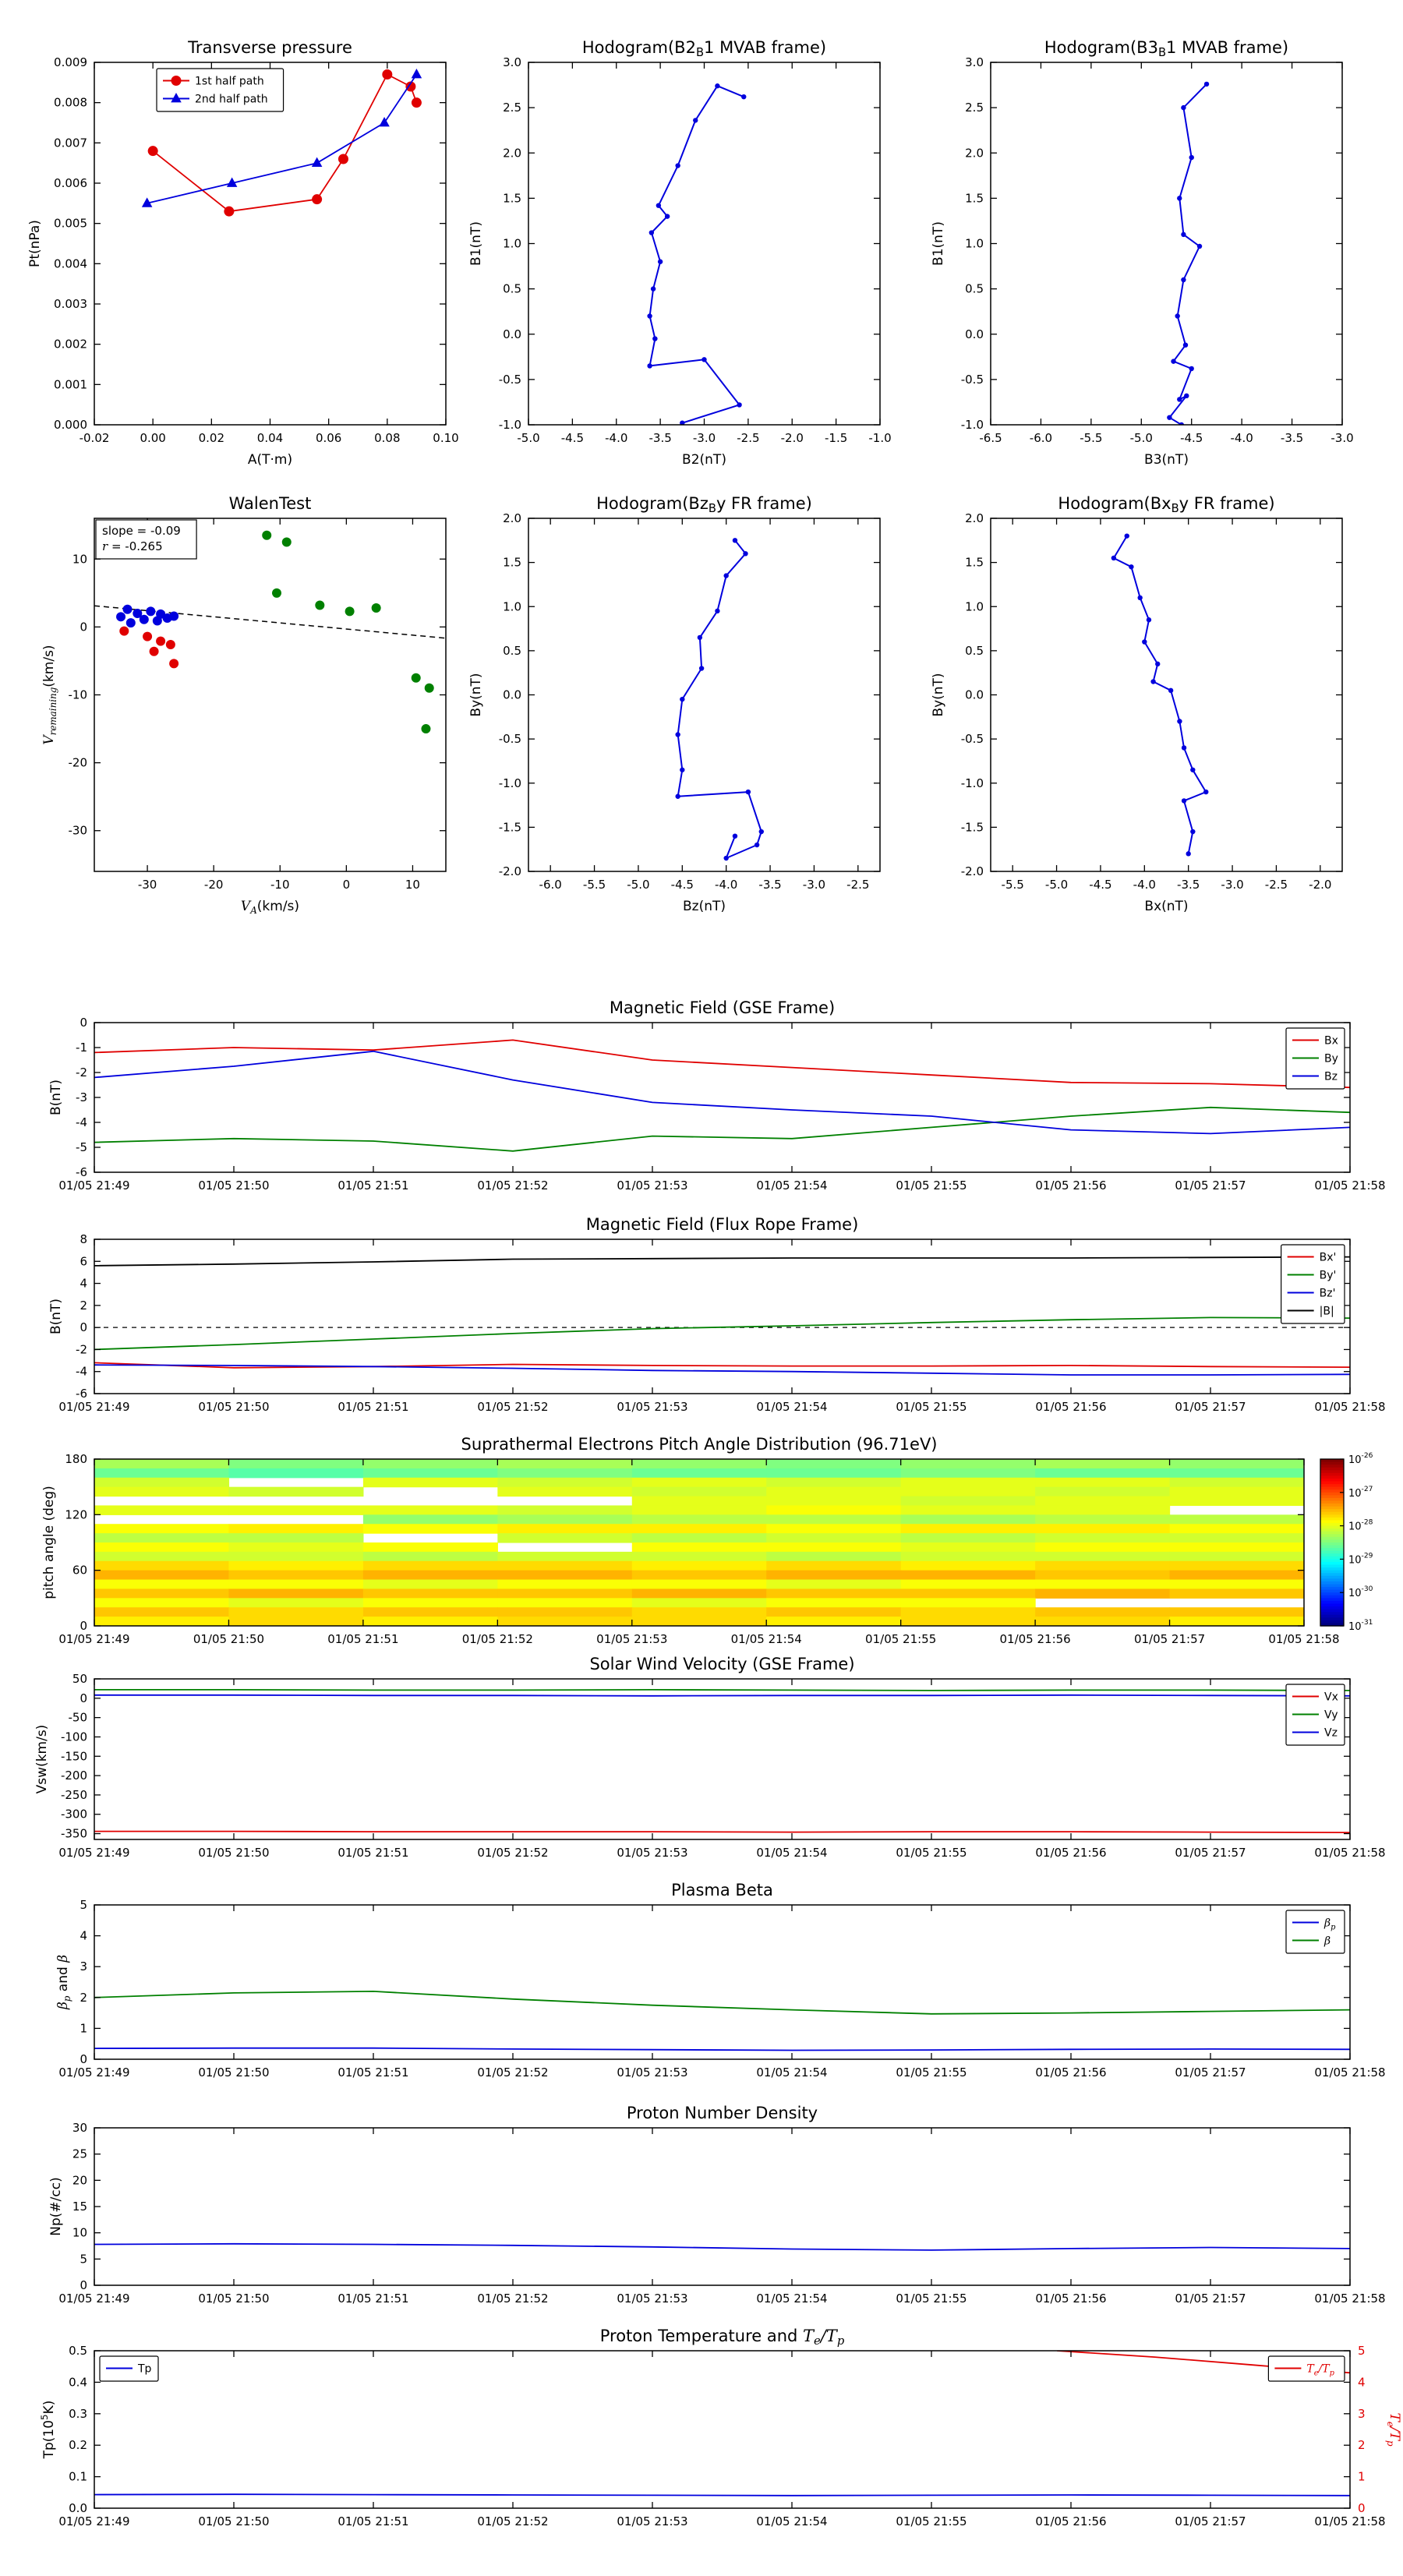 The width and height of the screenshot is (1403, 2576). I want to click on svg-text: -300, so click(74, 1814).